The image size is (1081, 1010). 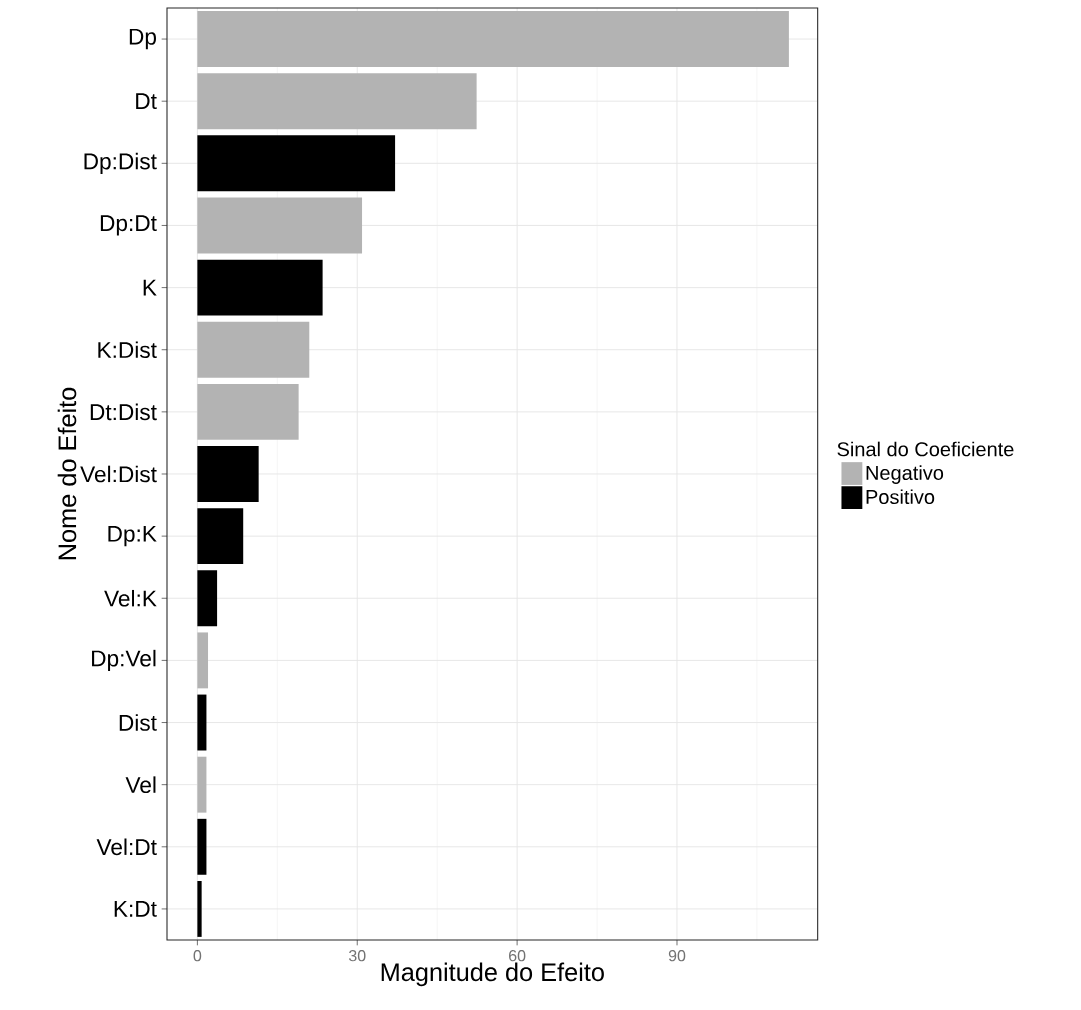 What do you see at coordinates (142, 39) in the screenshot?
I see `y-tick-label: Dp` at bounding box center [142, 39].